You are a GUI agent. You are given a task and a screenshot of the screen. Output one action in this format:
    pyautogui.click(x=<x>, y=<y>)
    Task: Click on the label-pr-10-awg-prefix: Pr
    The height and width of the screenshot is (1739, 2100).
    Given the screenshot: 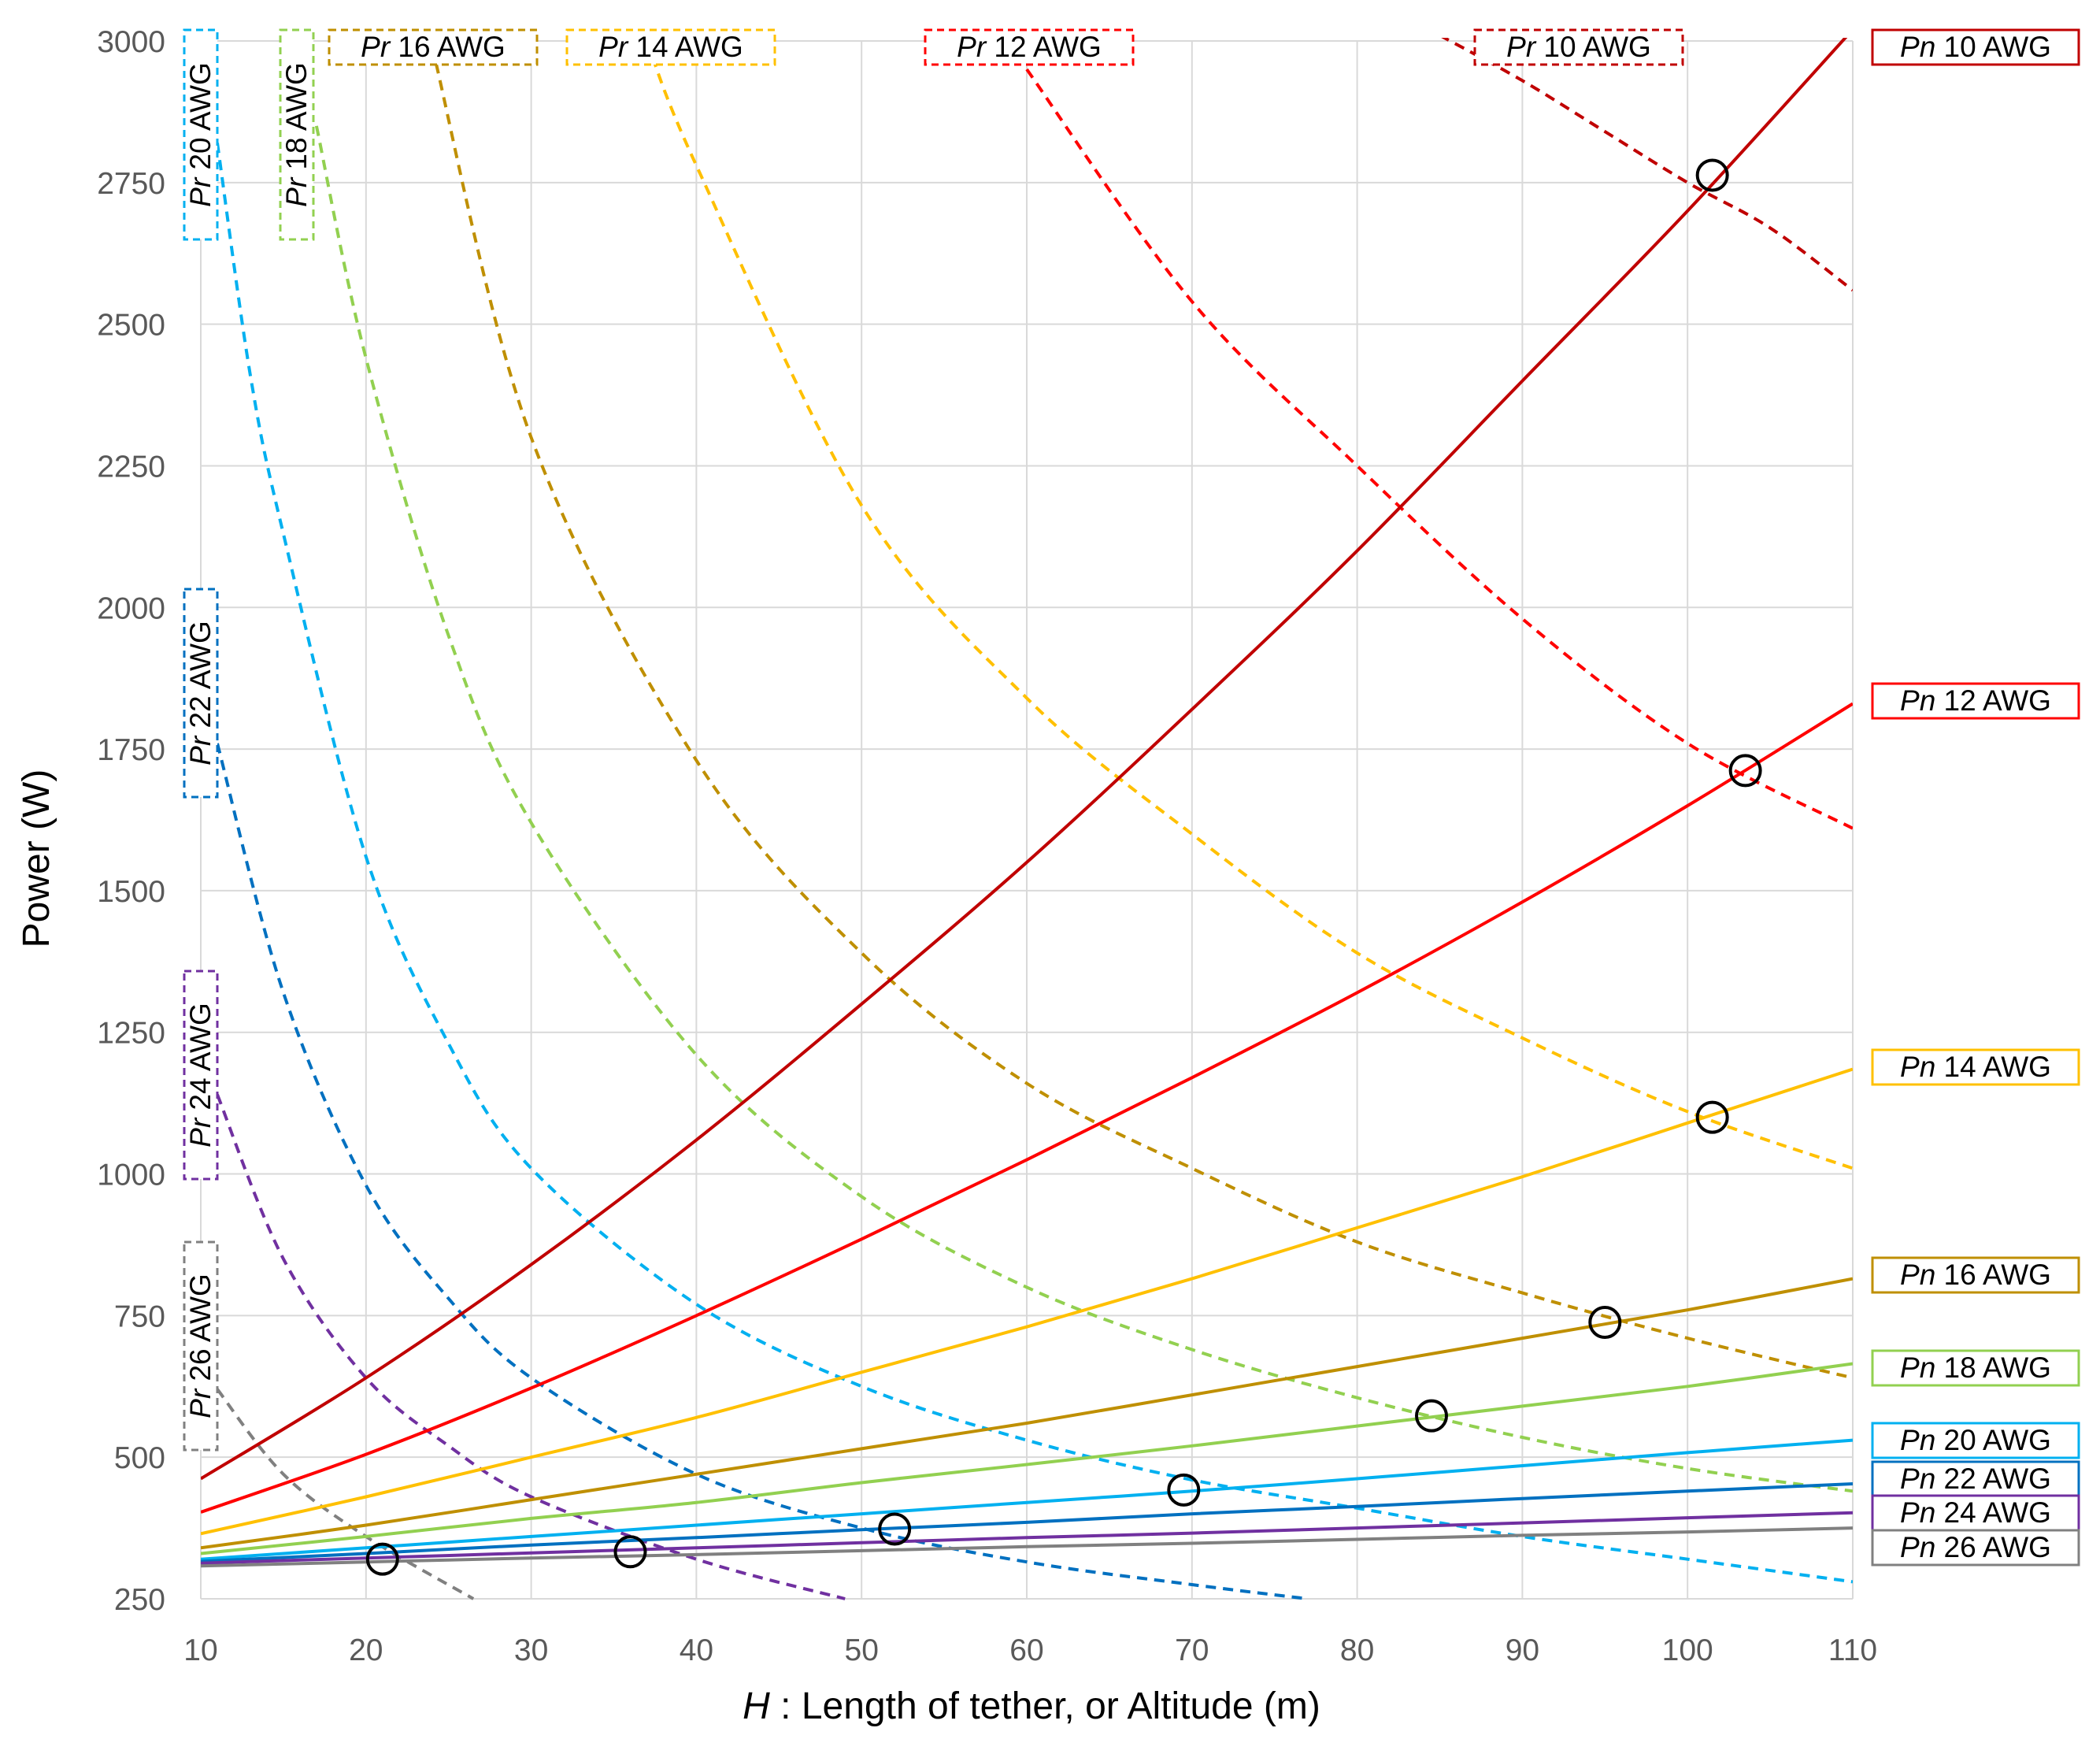 What is the action you would take?
    pyautogui.click(x=1522, y=47)
    